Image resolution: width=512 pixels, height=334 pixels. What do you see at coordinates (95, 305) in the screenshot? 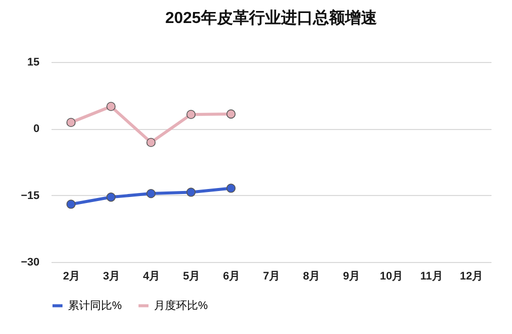
I see `legend-label: 累计同比%` at bounding box center [95, 305].